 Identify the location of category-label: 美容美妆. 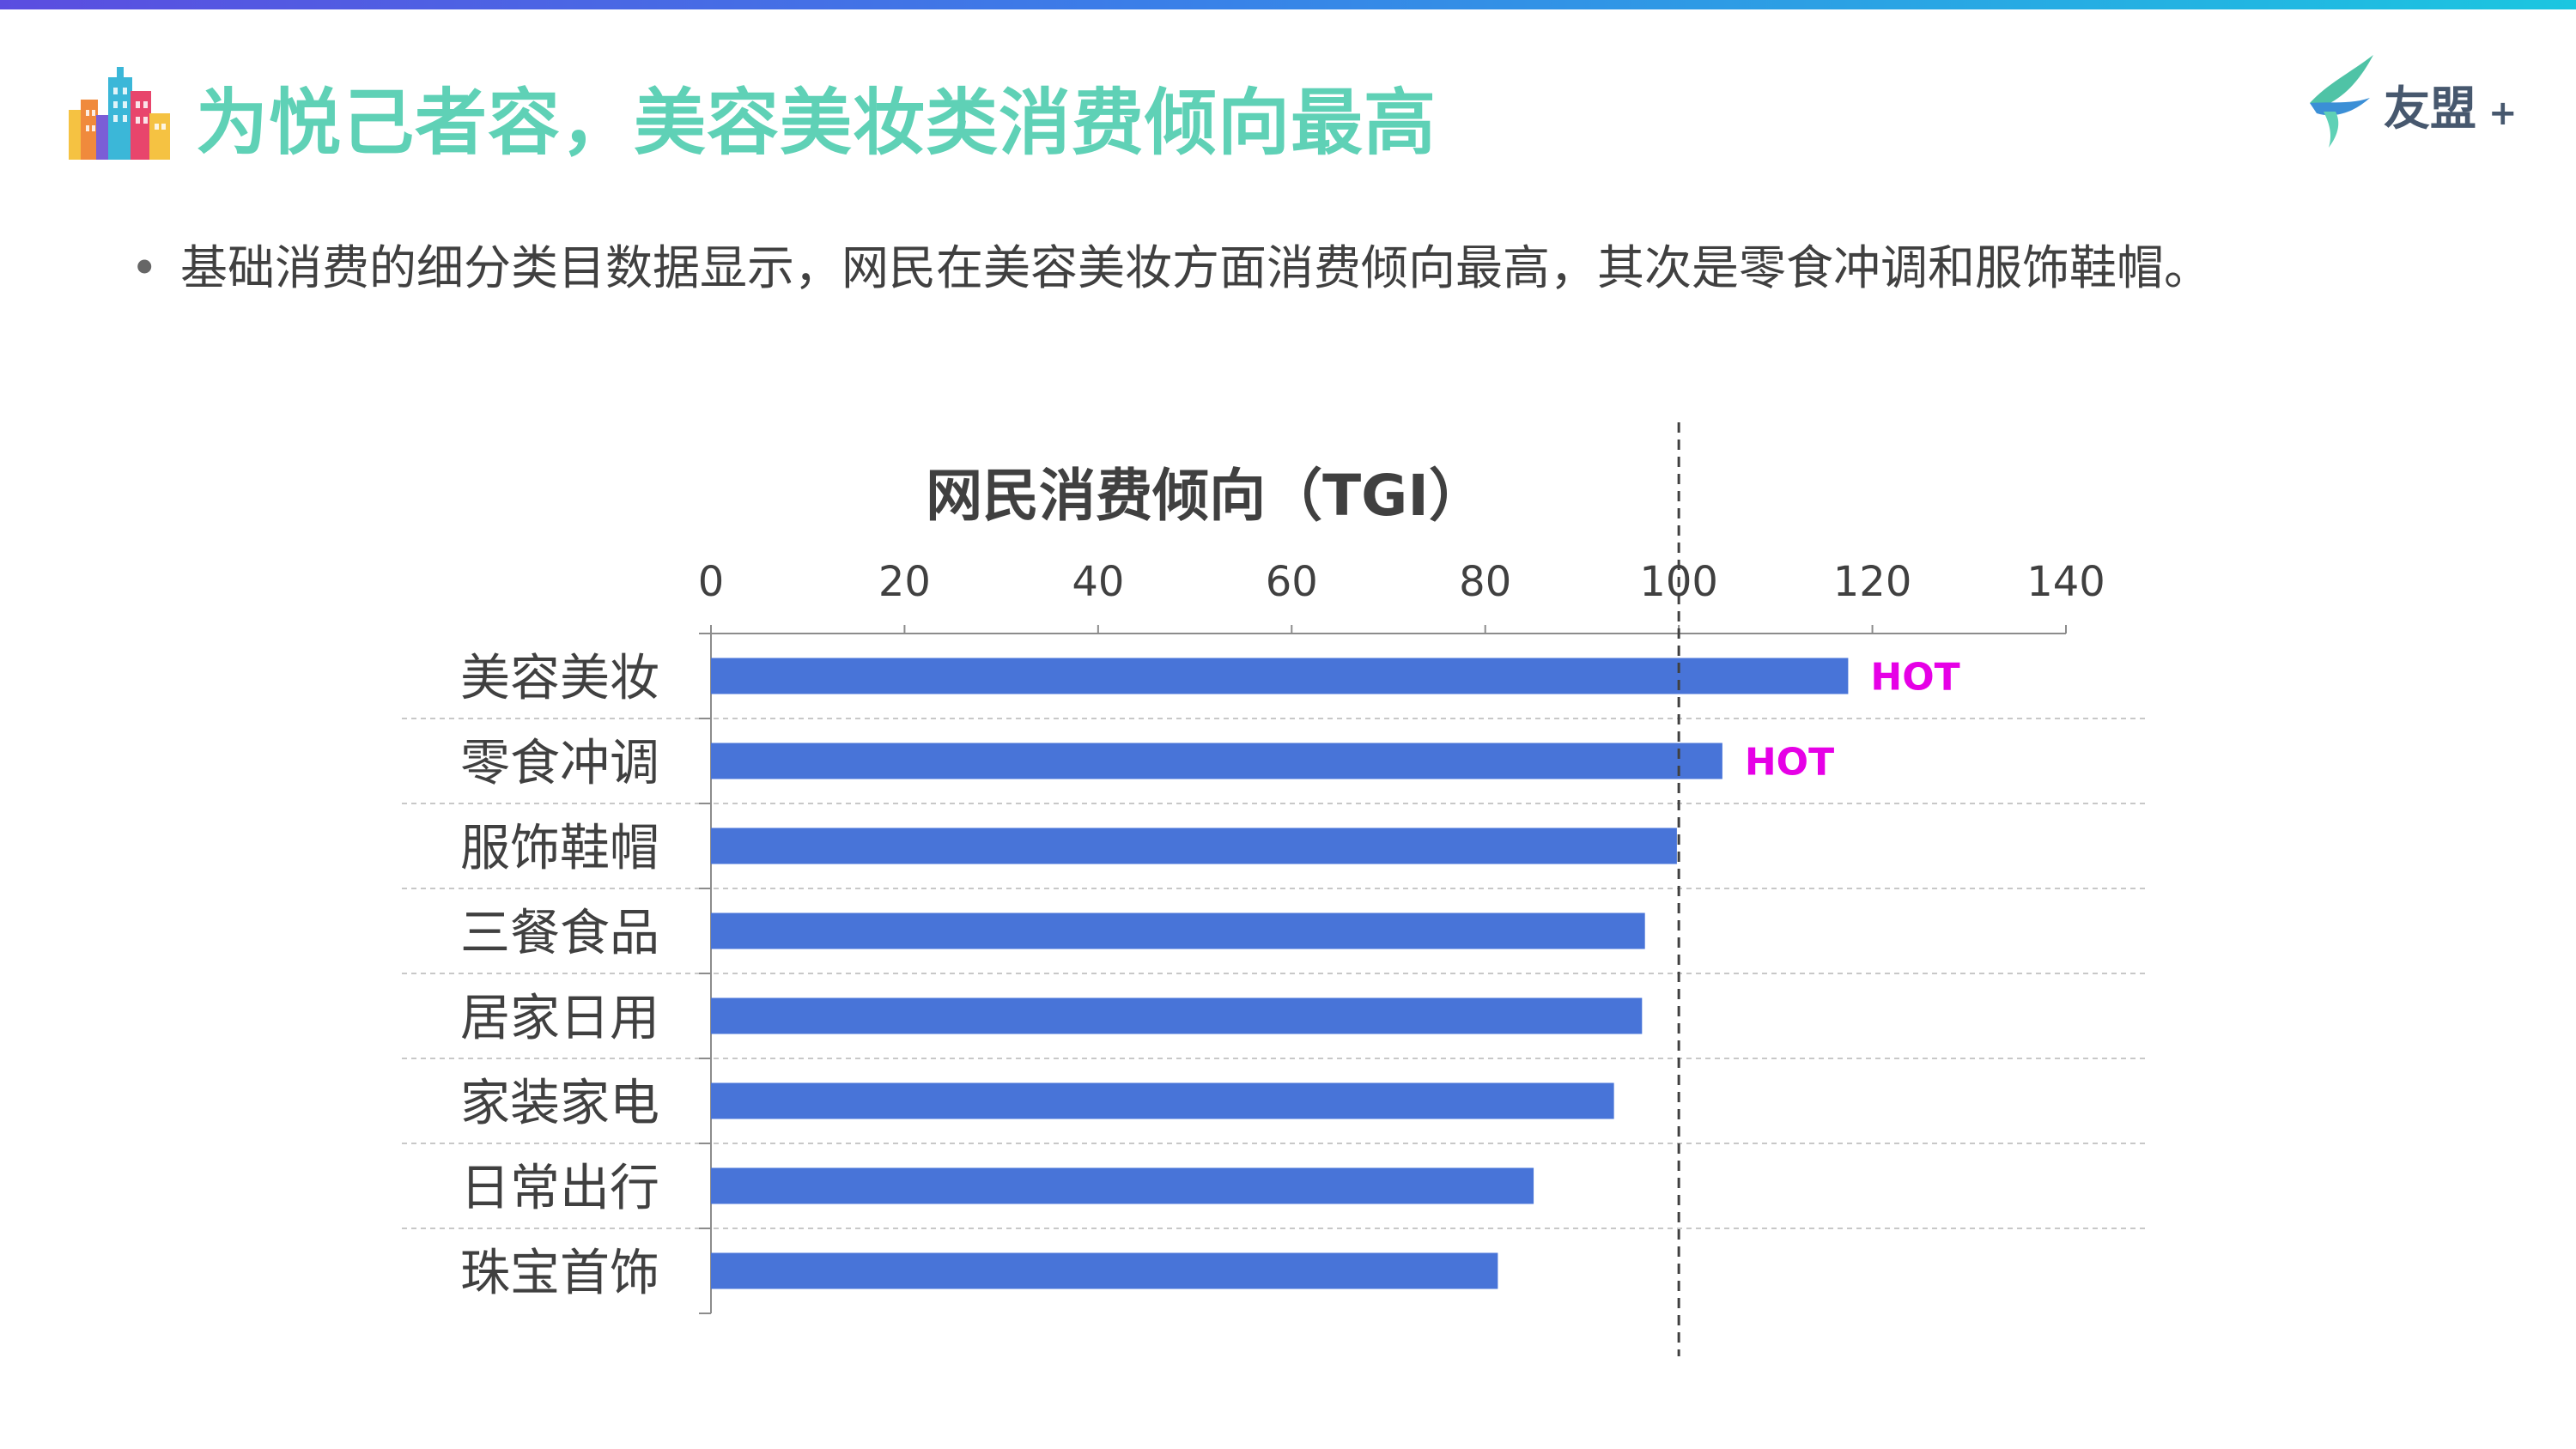
(559, 678).